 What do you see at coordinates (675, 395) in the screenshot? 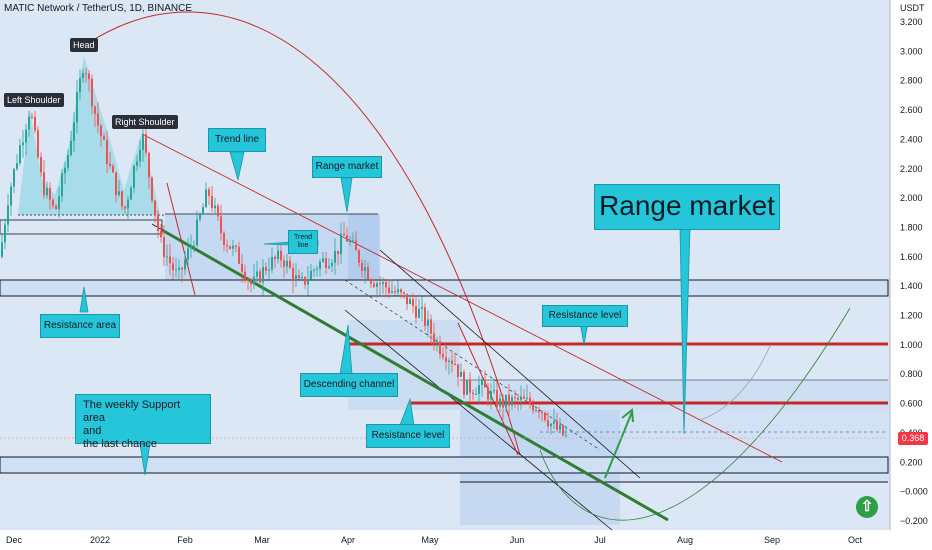
I see `lower-range-box` at bounding box center [675, 395].